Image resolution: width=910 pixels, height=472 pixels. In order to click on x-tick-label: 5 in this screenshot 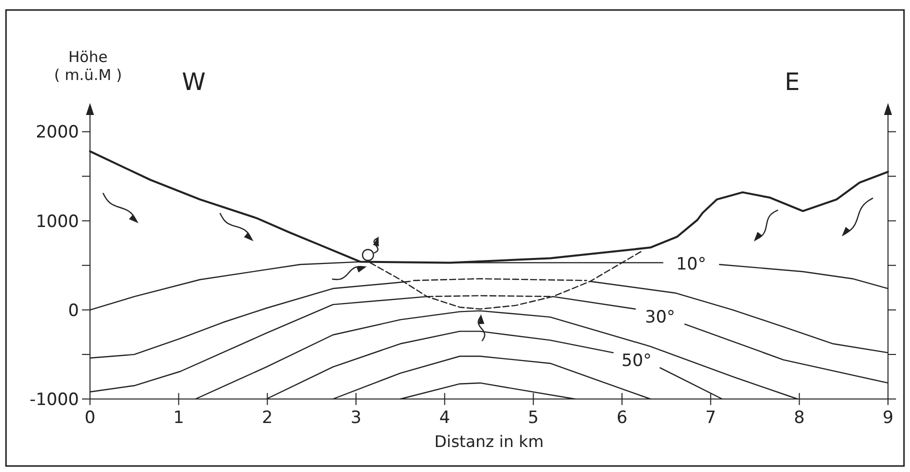, I will do `click(533, 418)`.